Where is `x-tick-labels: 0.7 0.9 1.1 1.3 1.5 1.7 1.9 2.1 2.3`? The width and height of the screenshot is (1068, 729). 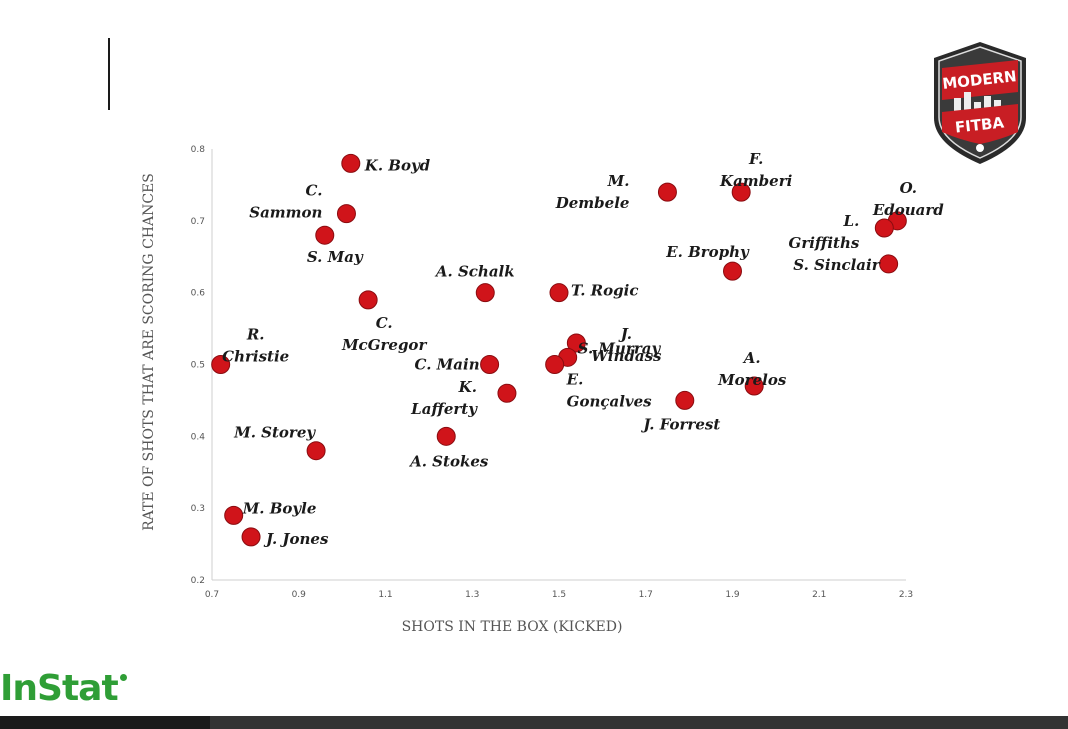 x-tick-labels: 0.7 0.9 1.1 1.3 1.5 1.7 1.9 2.1 2.3 is located at coordinates (559, 595).